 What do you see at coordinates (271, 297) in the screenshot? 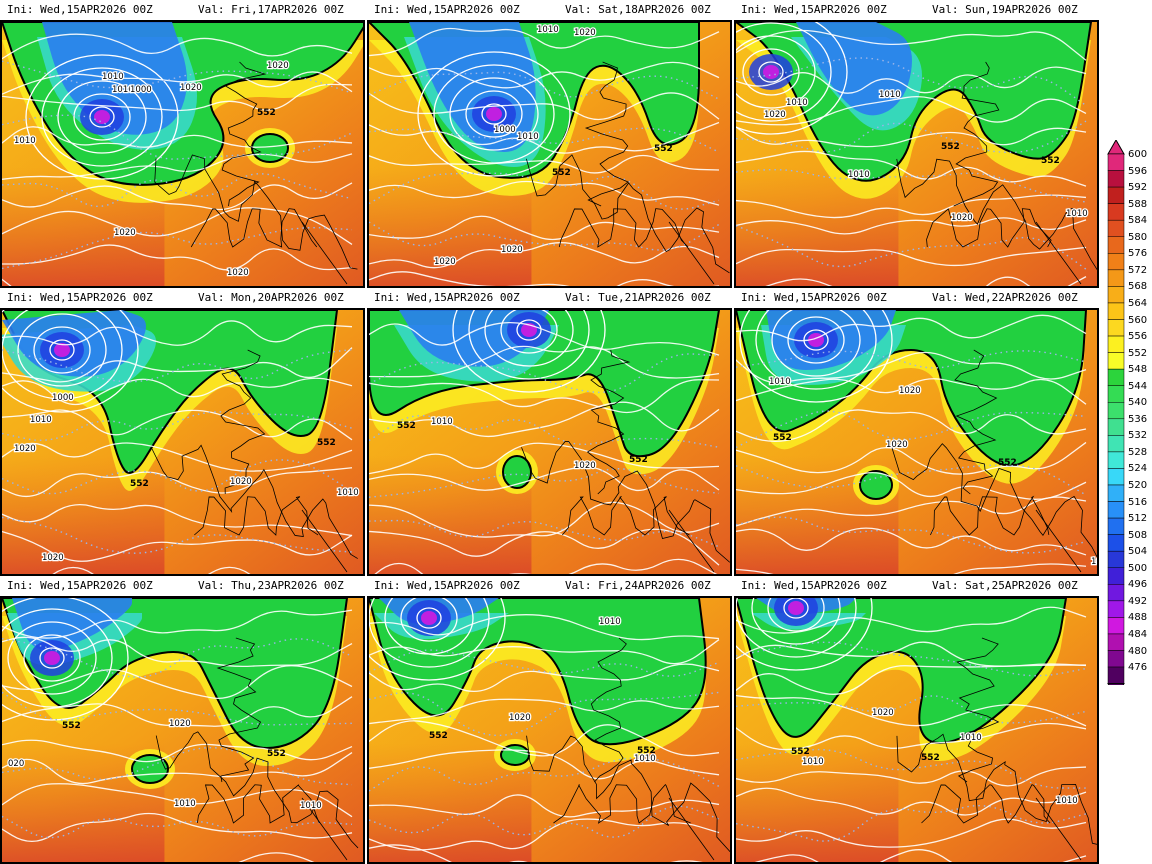
I see `panel-valid-time: Val: Mon,20APR2026 00Z` at bounding box center [271, 297].